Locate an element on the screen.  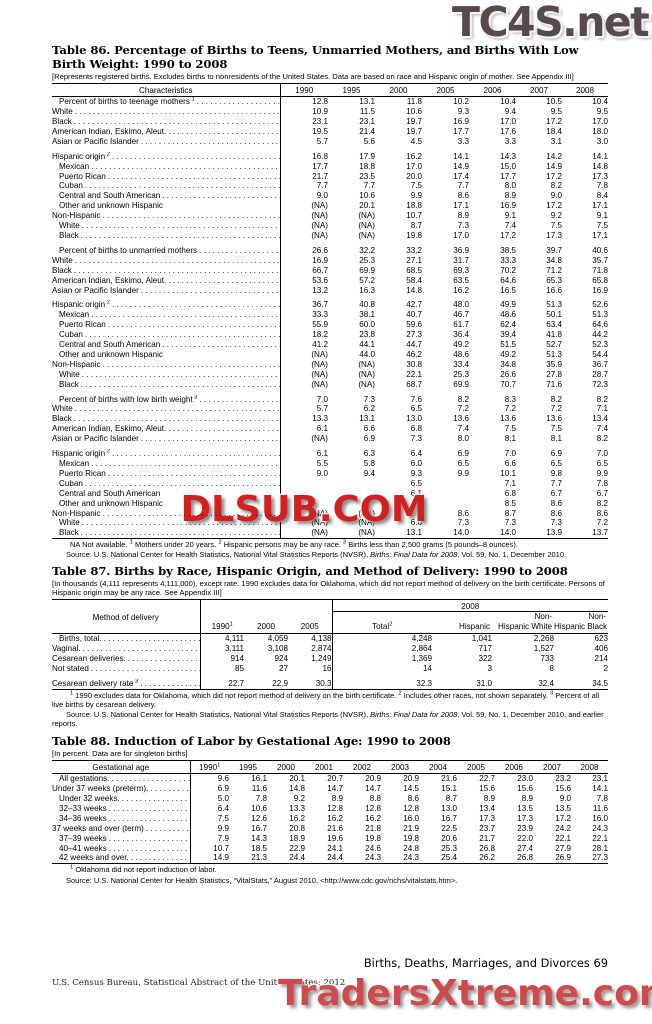
table-cell is located at coordinates (303, 493).